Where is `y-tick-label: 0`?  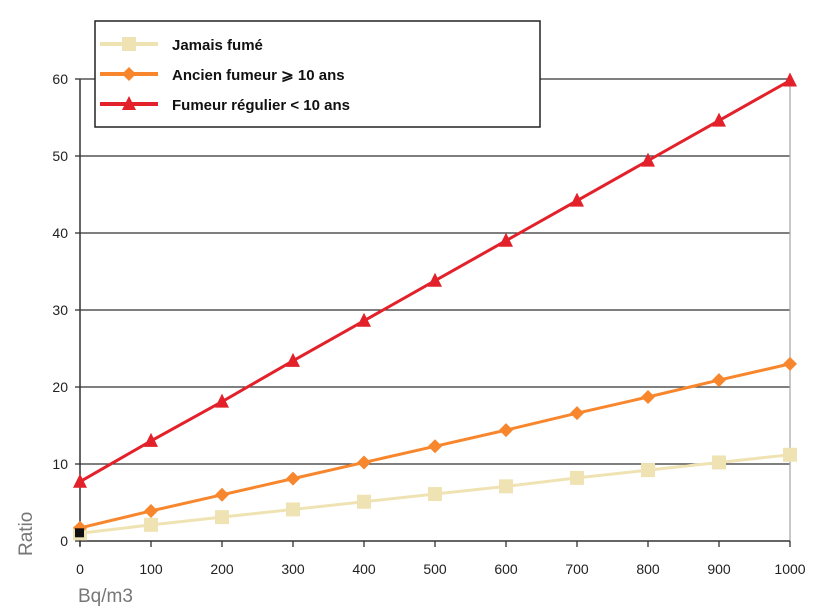 y-tick-label: 0 is located at coordinates (64, 541).